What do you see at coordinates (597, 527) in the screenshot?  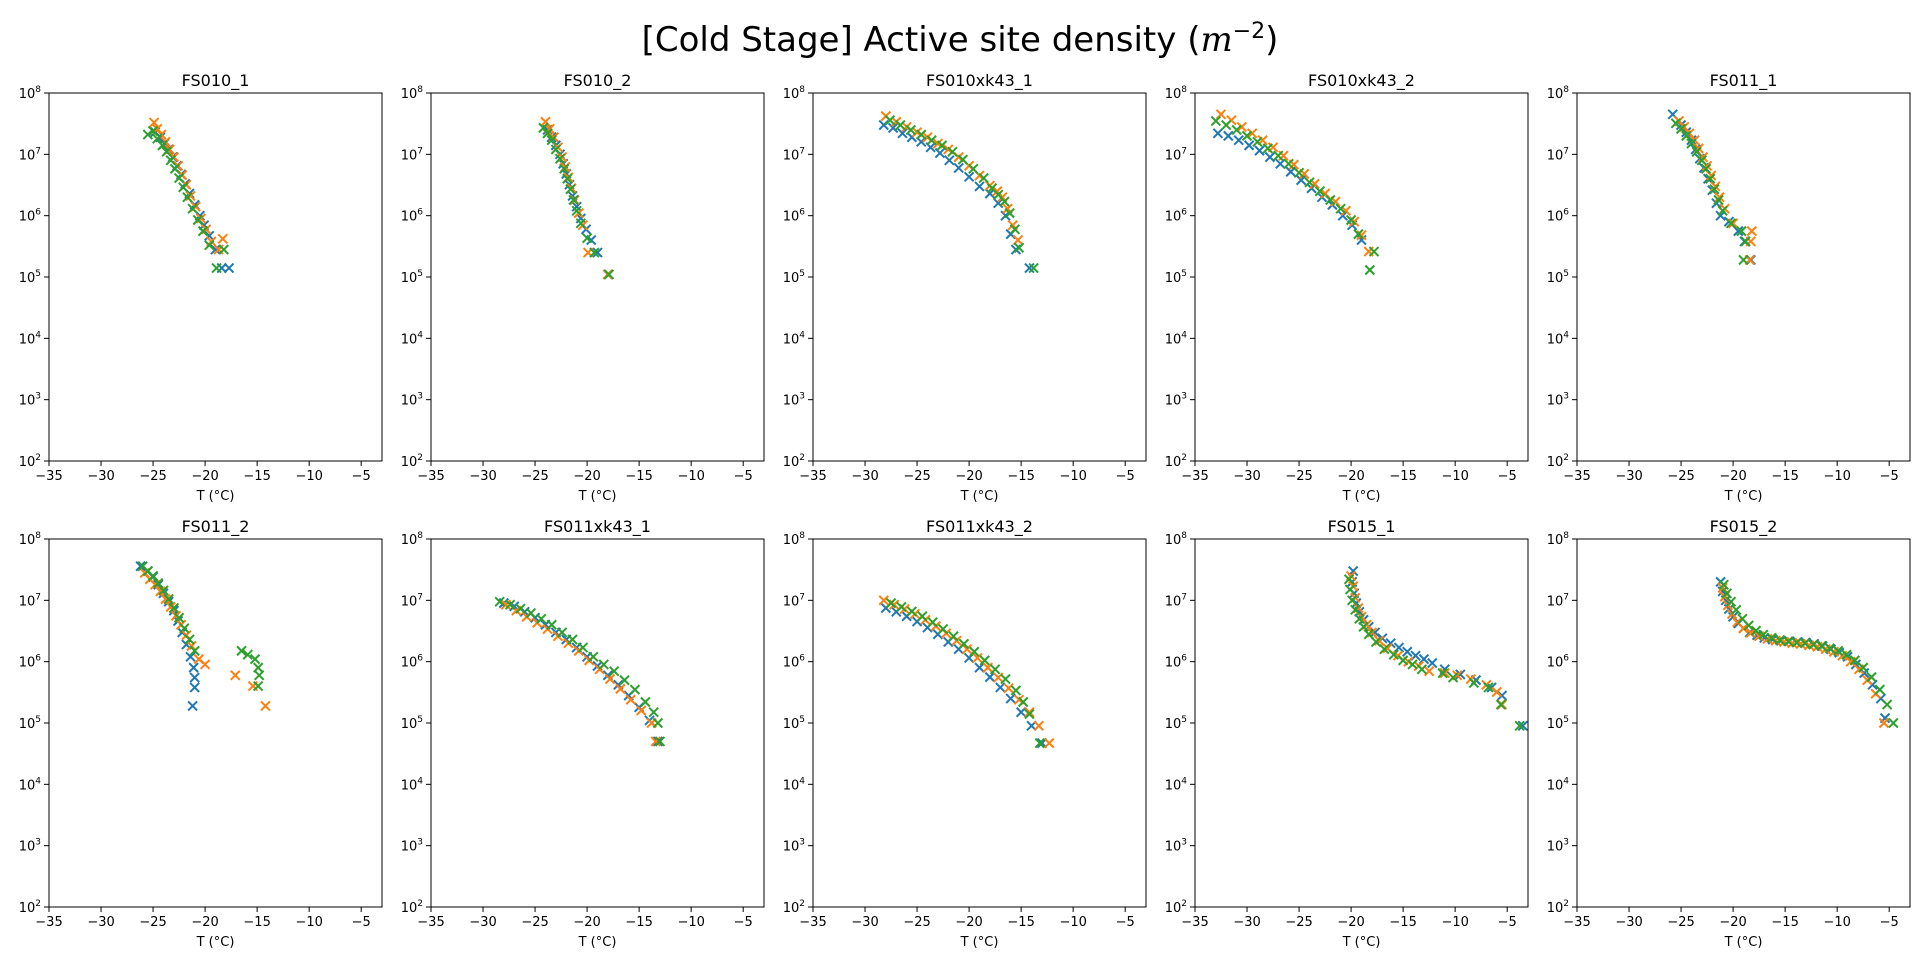 I see `panel-title: FS011xk43_1` at bounding box center [597, 527].